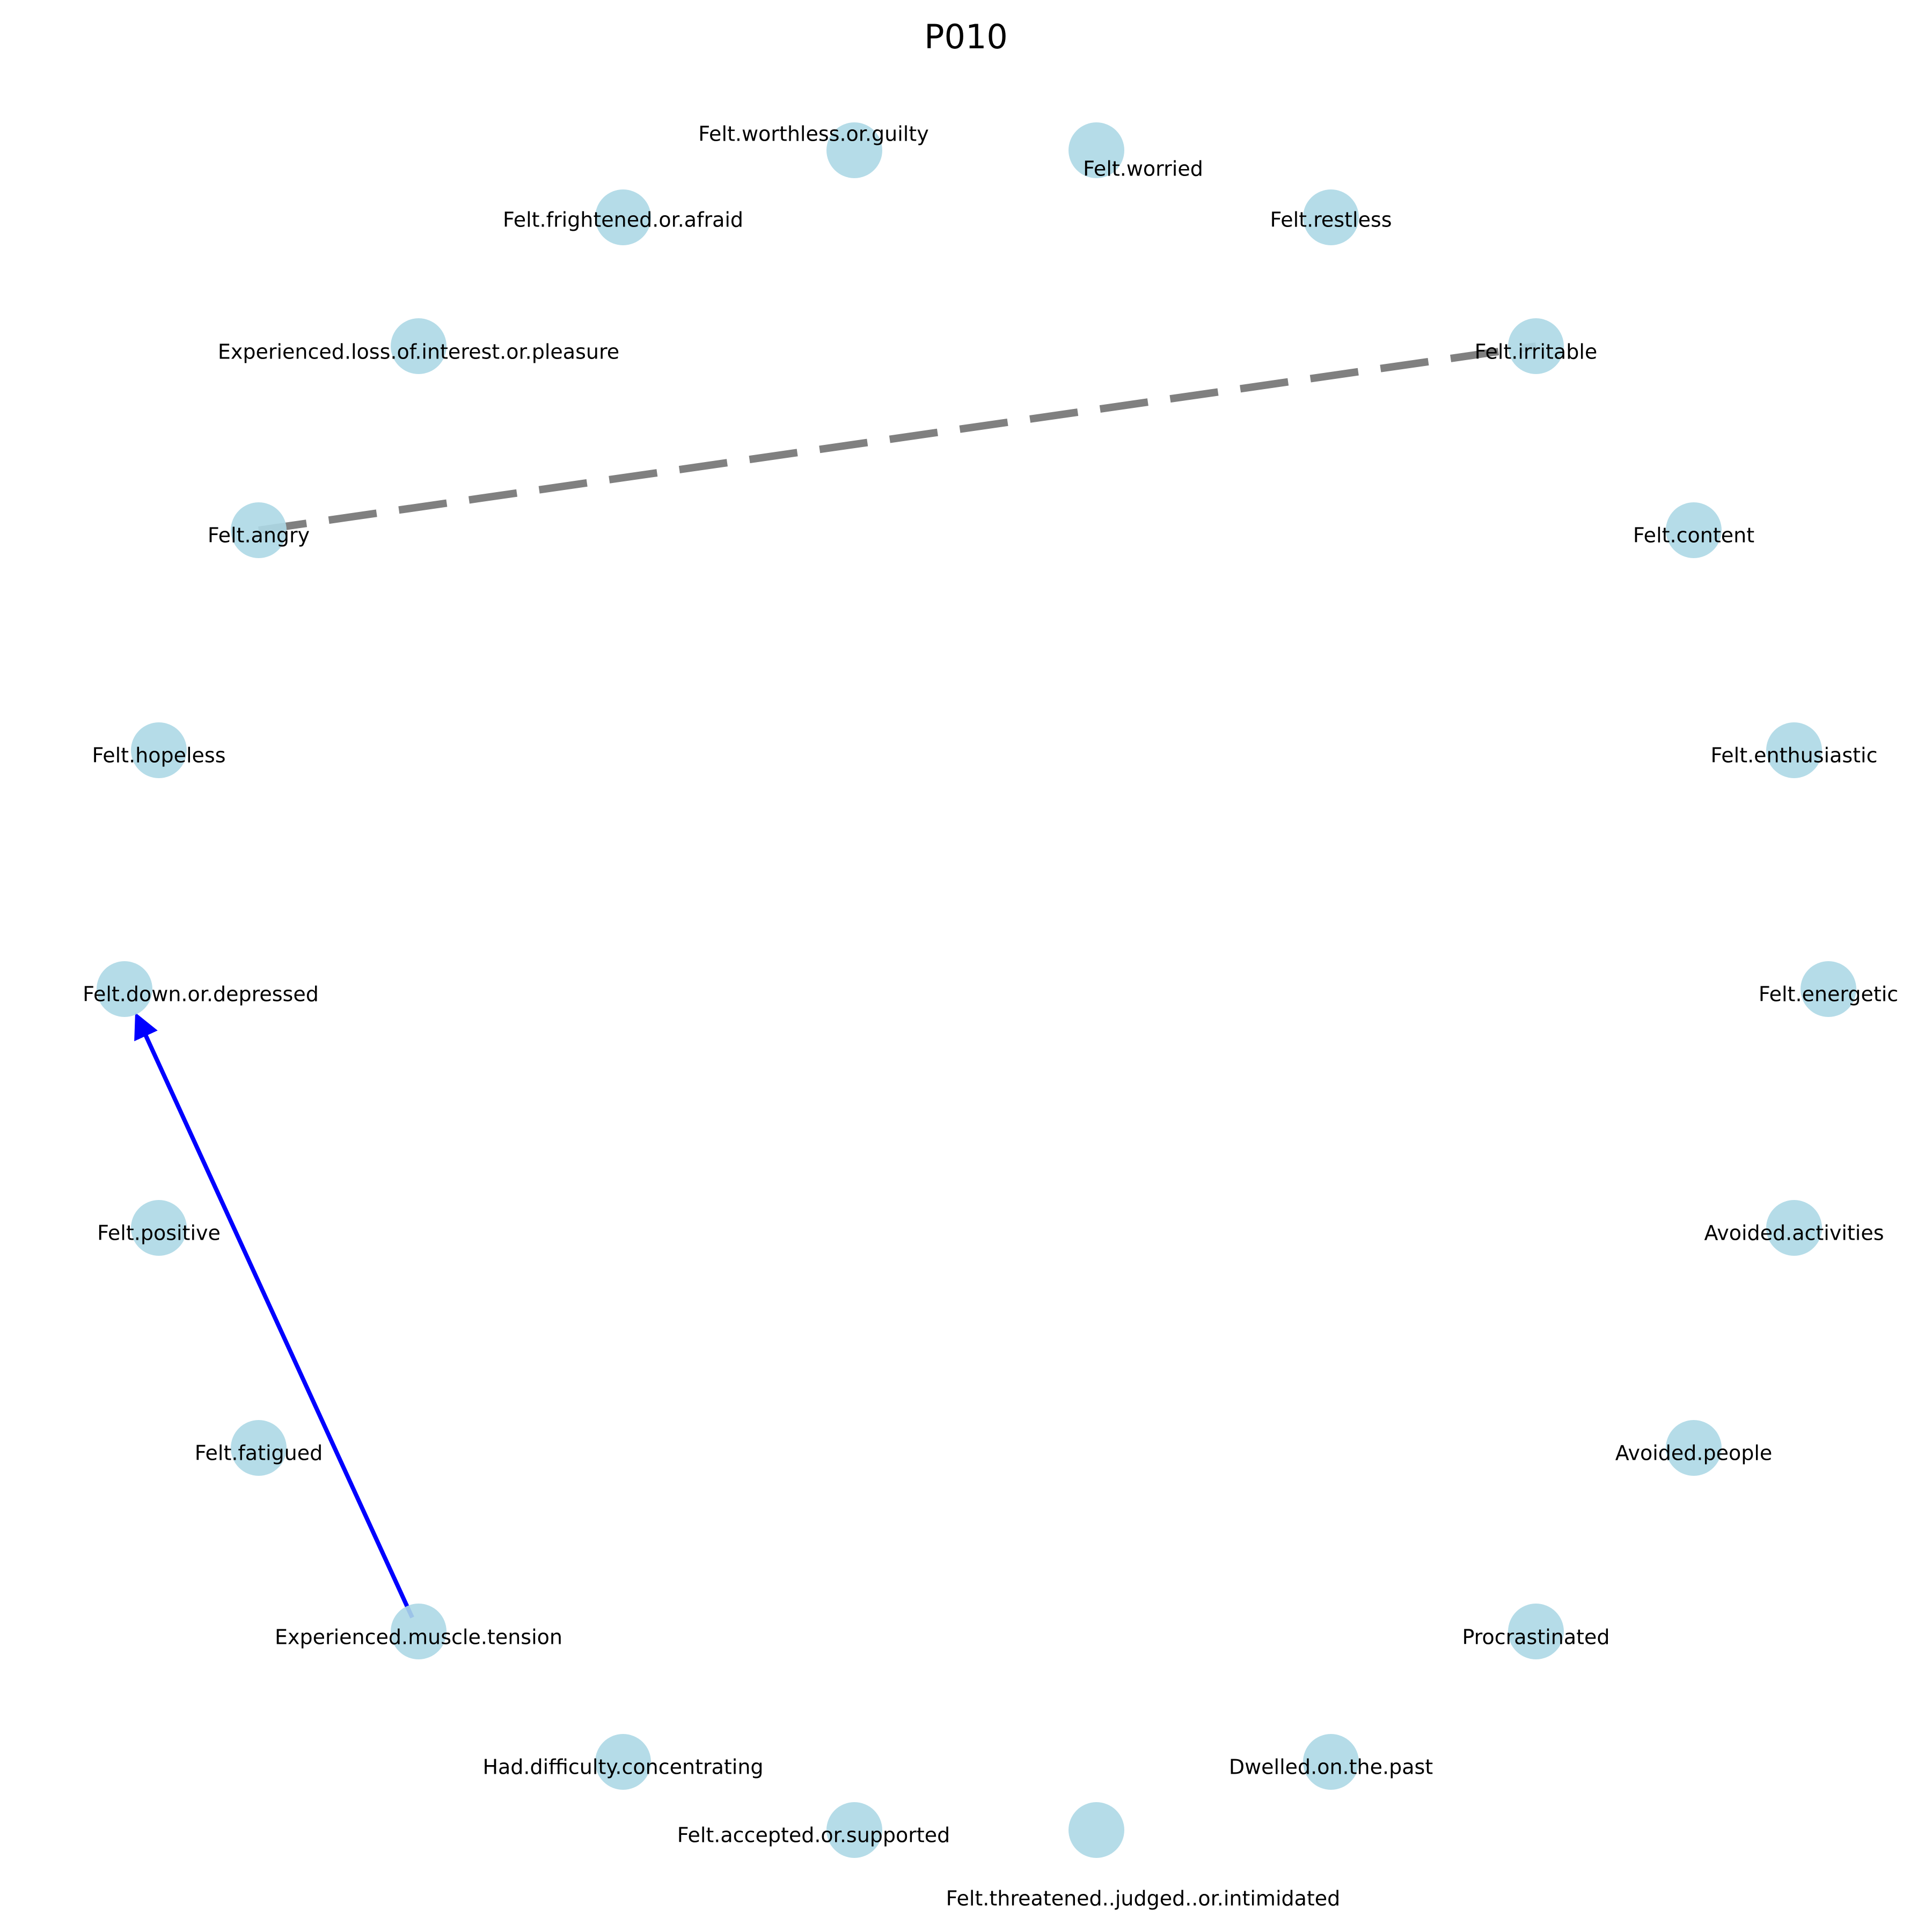  Describe the element at coordinates (854, 150) in the screenshot. I see `node-felt-worthless-or-guilty` at that location.